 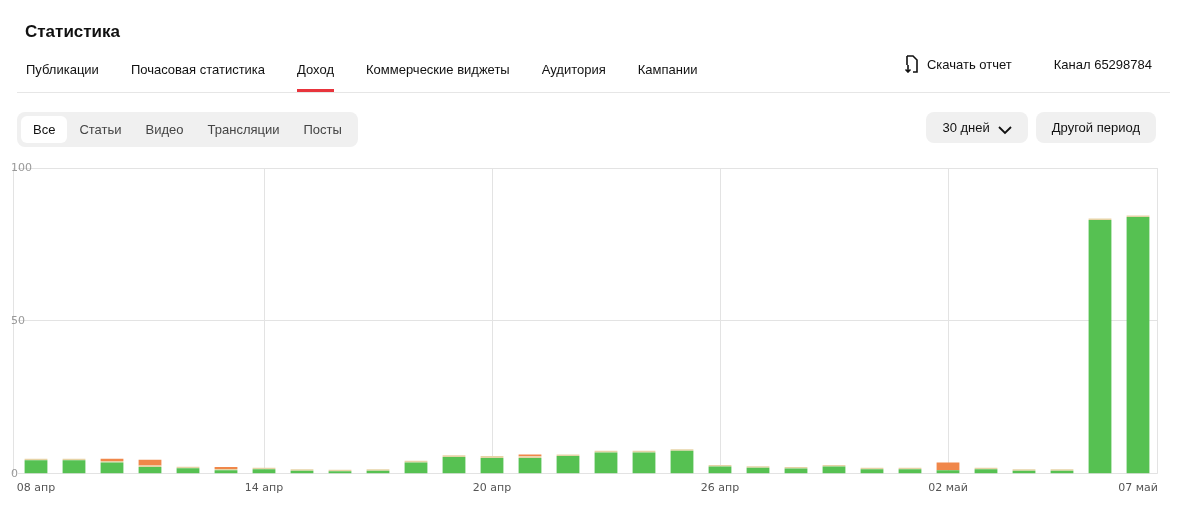 What do you see at coordinates (720, 488) in the screenshot?
I see `x-tick-label: 26 апр` at bounding box center [720, 488].